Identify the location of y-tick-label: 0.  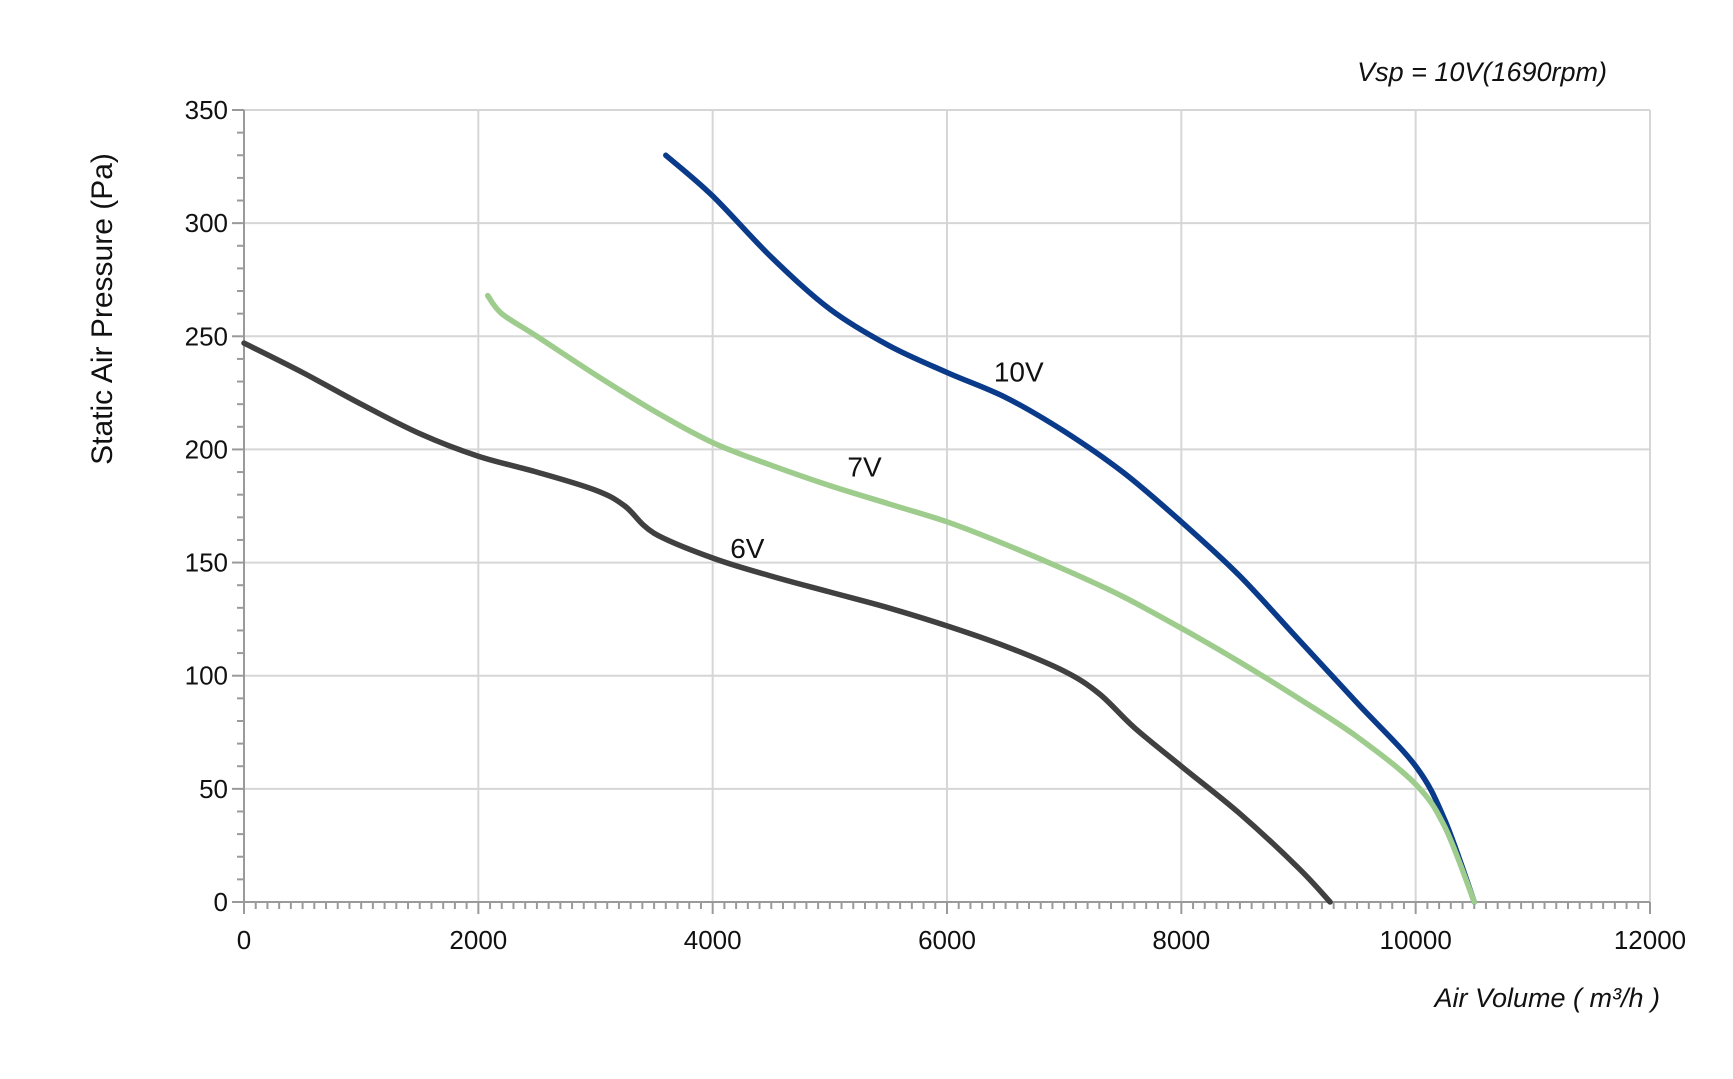
(221, 902).